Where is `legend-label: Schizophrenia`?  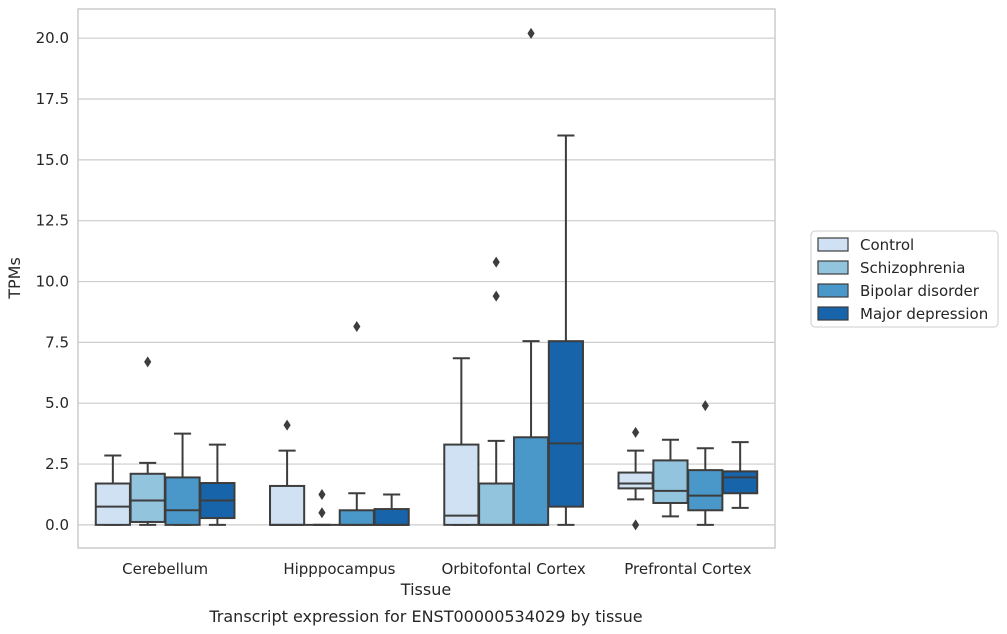 legend-label: Schizophrenia is located at coordinates (912, 268).